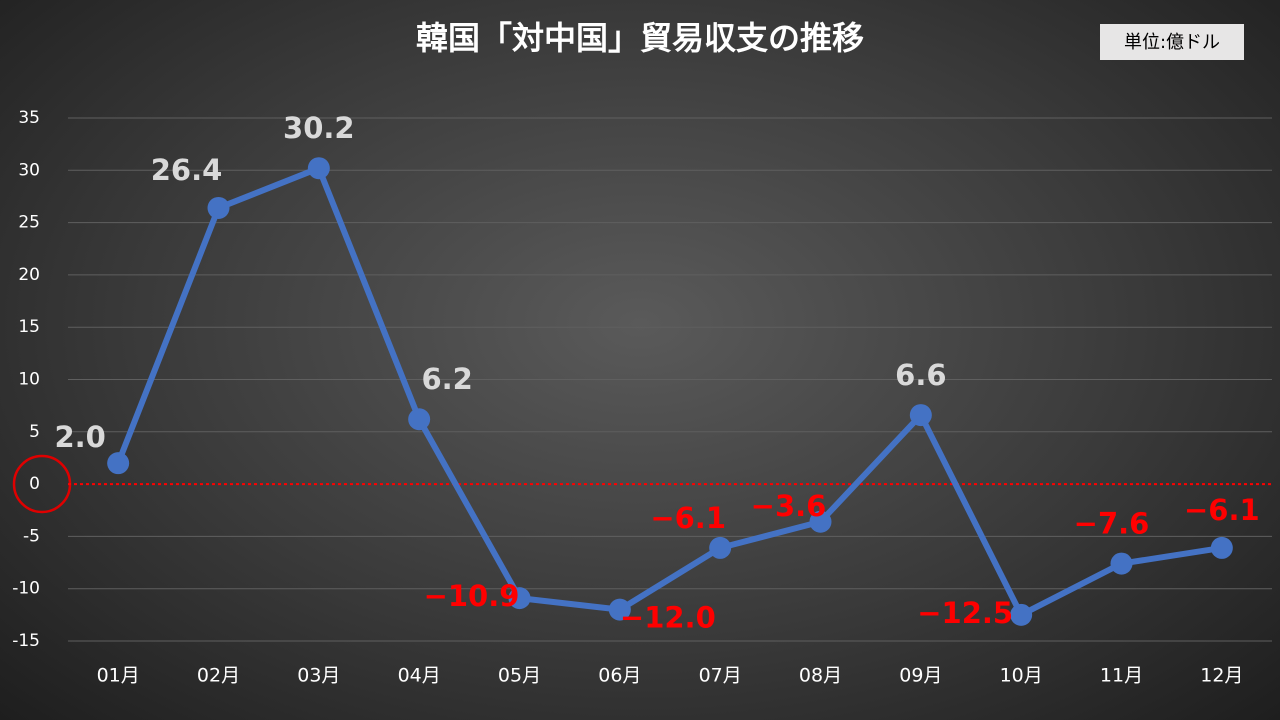 The height and width of the screenshot is (720, 1280). I want to click on y-tick-label: -5, so click(31, 536).